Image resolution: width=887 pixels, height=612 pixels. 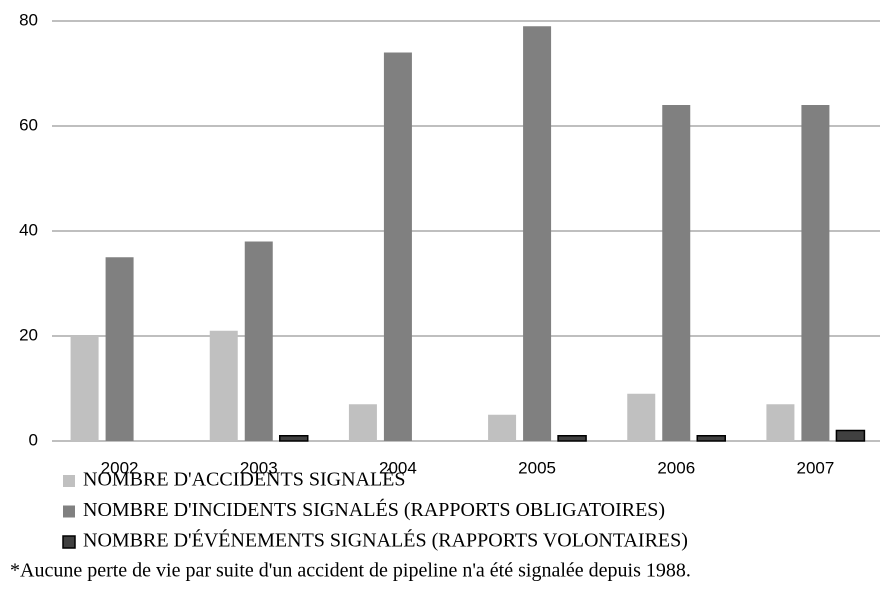 I want to click on y-tick-label: 0, so click(x=33, y=439).